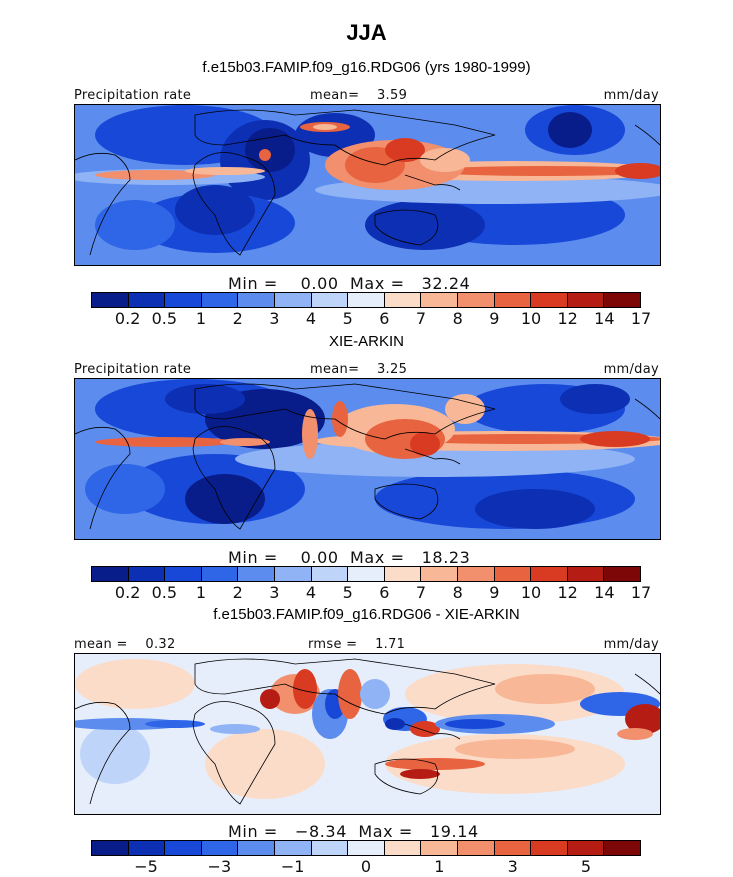 The height and width of the screenshot is (877, 733). Describe the element at coordinates (353, 831) in the screenshot. I see `panel-3-minmax: Min = −8.34 Max = 19.14` at that location.